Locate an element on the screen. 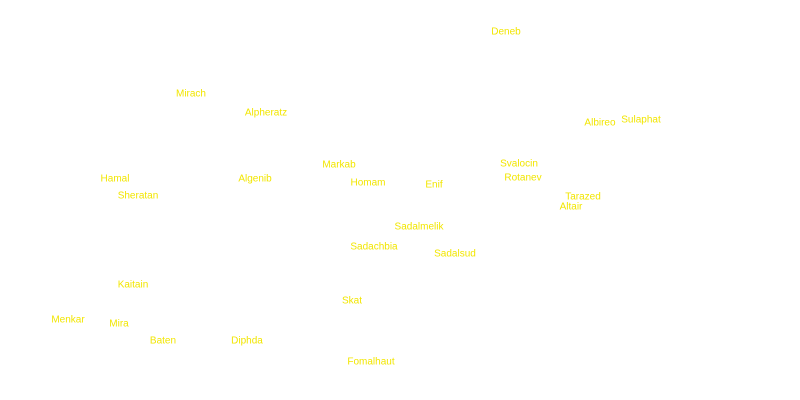  star-label: Baten is located at coordinates (163, 341).